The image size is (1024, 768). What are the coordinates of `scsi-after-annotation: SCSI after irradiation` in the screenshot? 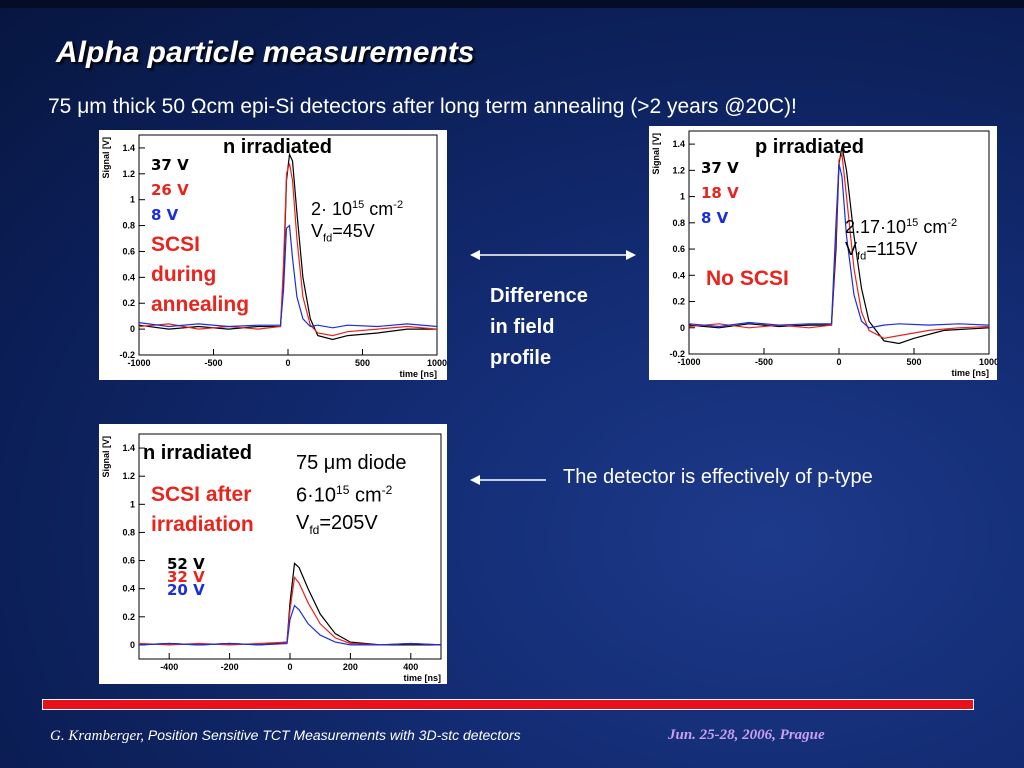 It's located at (202, 509).